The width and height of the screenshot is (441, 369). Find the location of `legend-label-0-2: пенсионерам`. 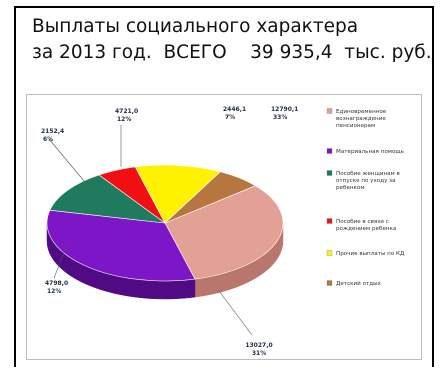

legend-label-0-2: пенсионерам is located at coordinates (355, 126).